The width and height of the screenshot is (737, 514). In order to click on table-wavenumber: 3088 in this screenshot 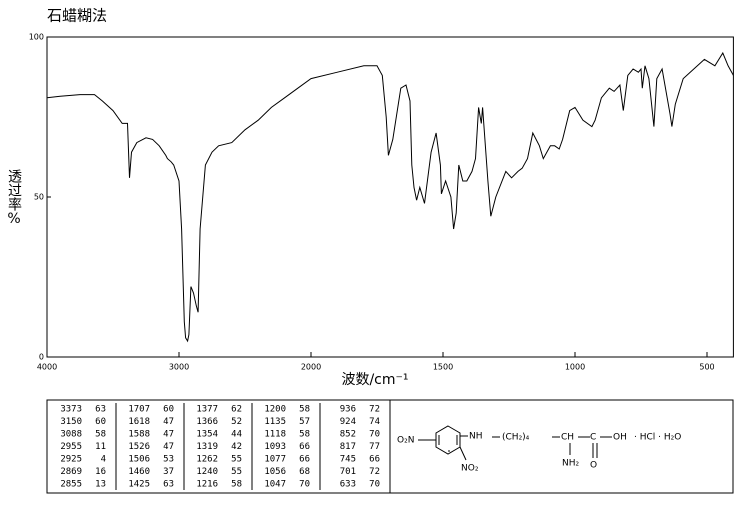, I will do `click(71, 435)`.